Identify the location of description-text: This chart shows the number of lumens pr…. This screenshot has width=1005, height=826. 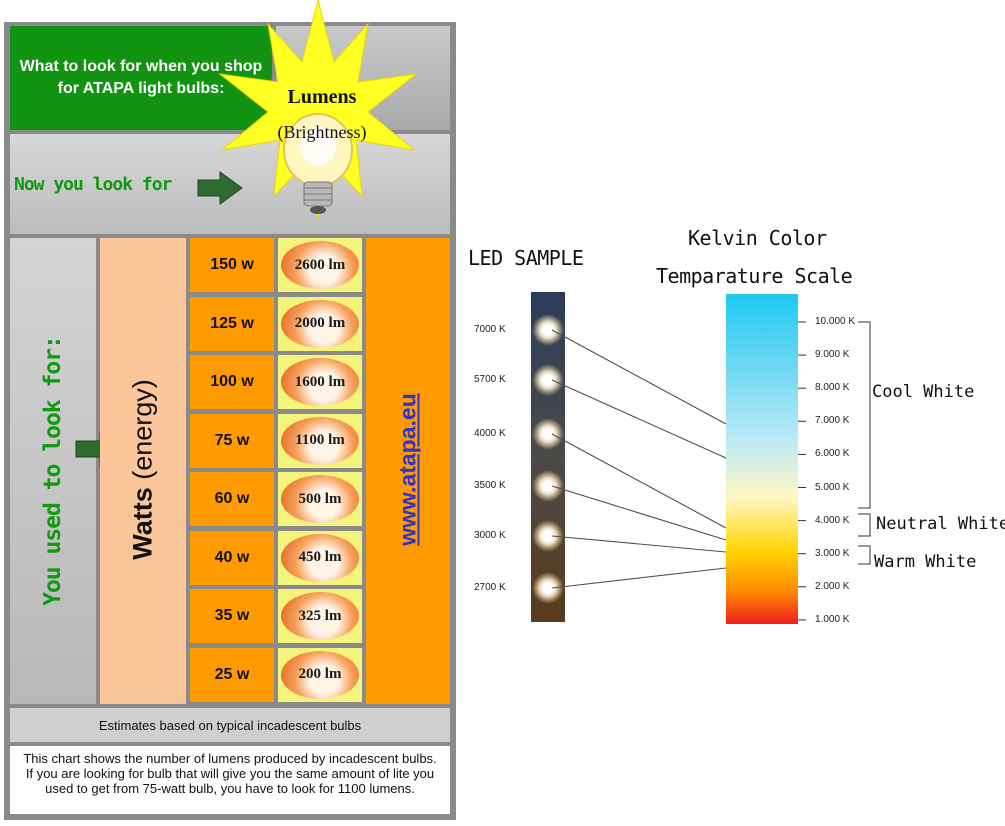
(230, 773).